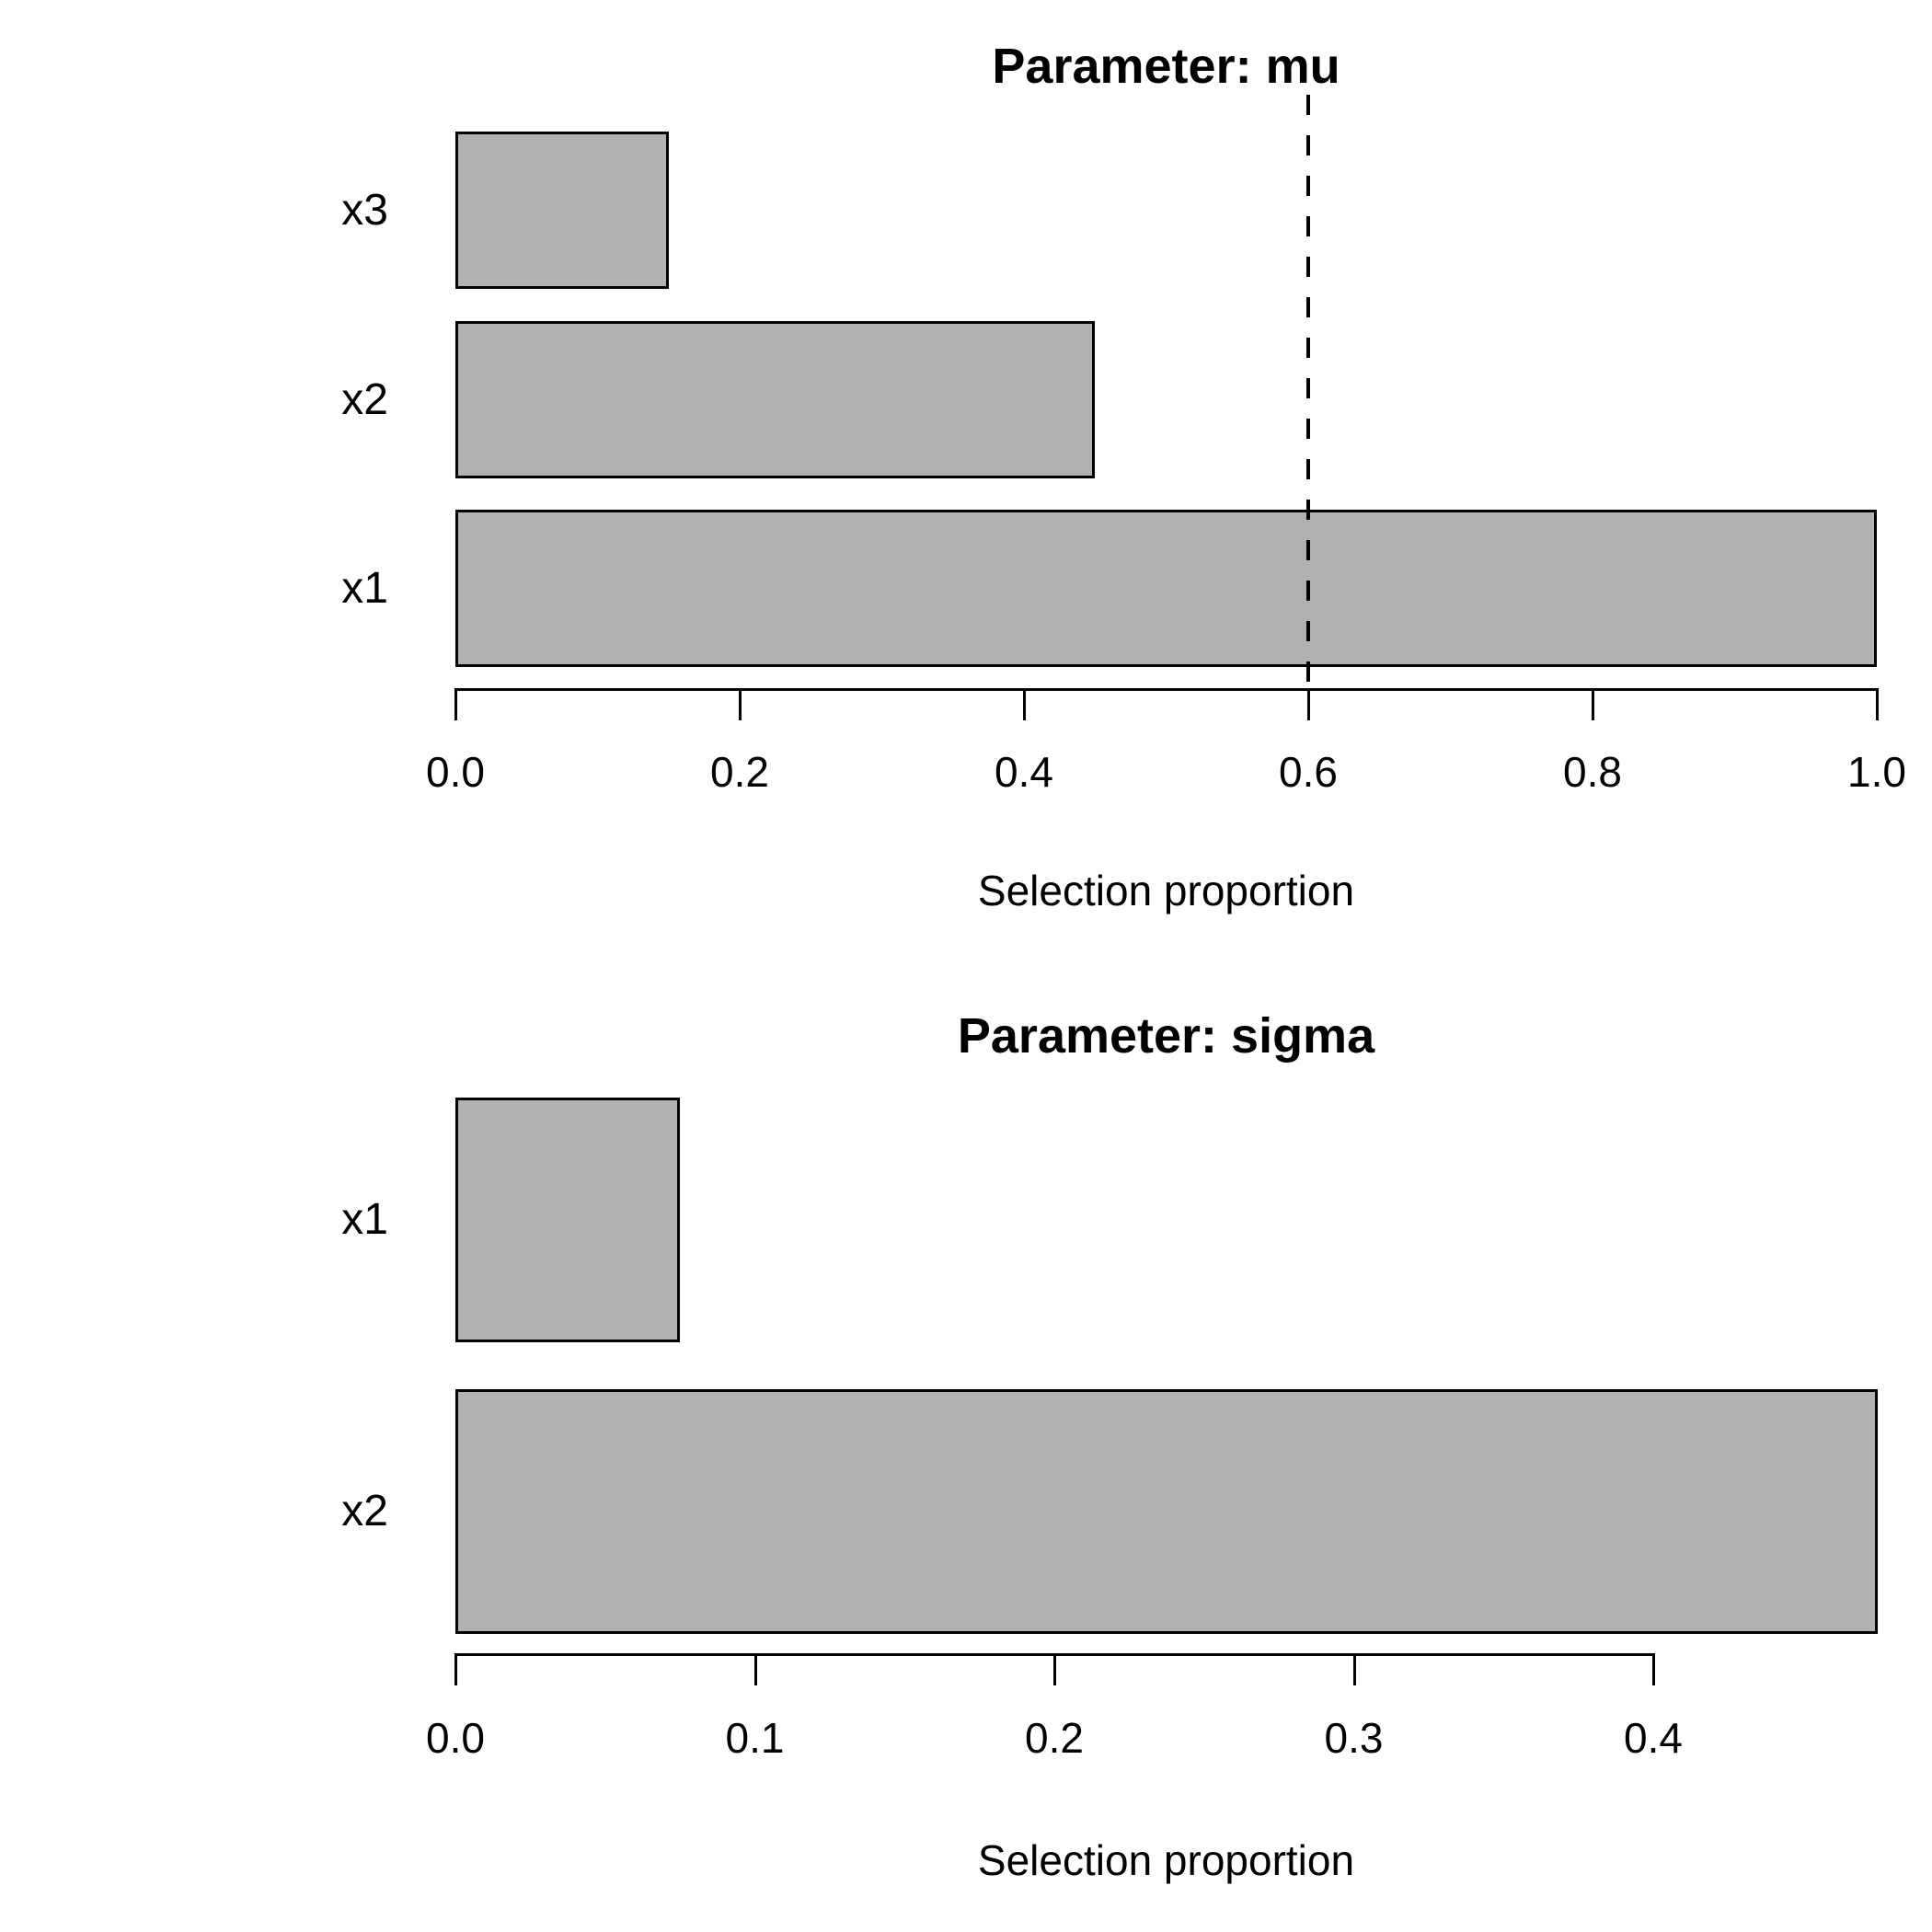 This screenshot has height=1932, width=1932. Describe the element at coordinates (562, 210) in the screenshot. I see `bar-x3` at that location.